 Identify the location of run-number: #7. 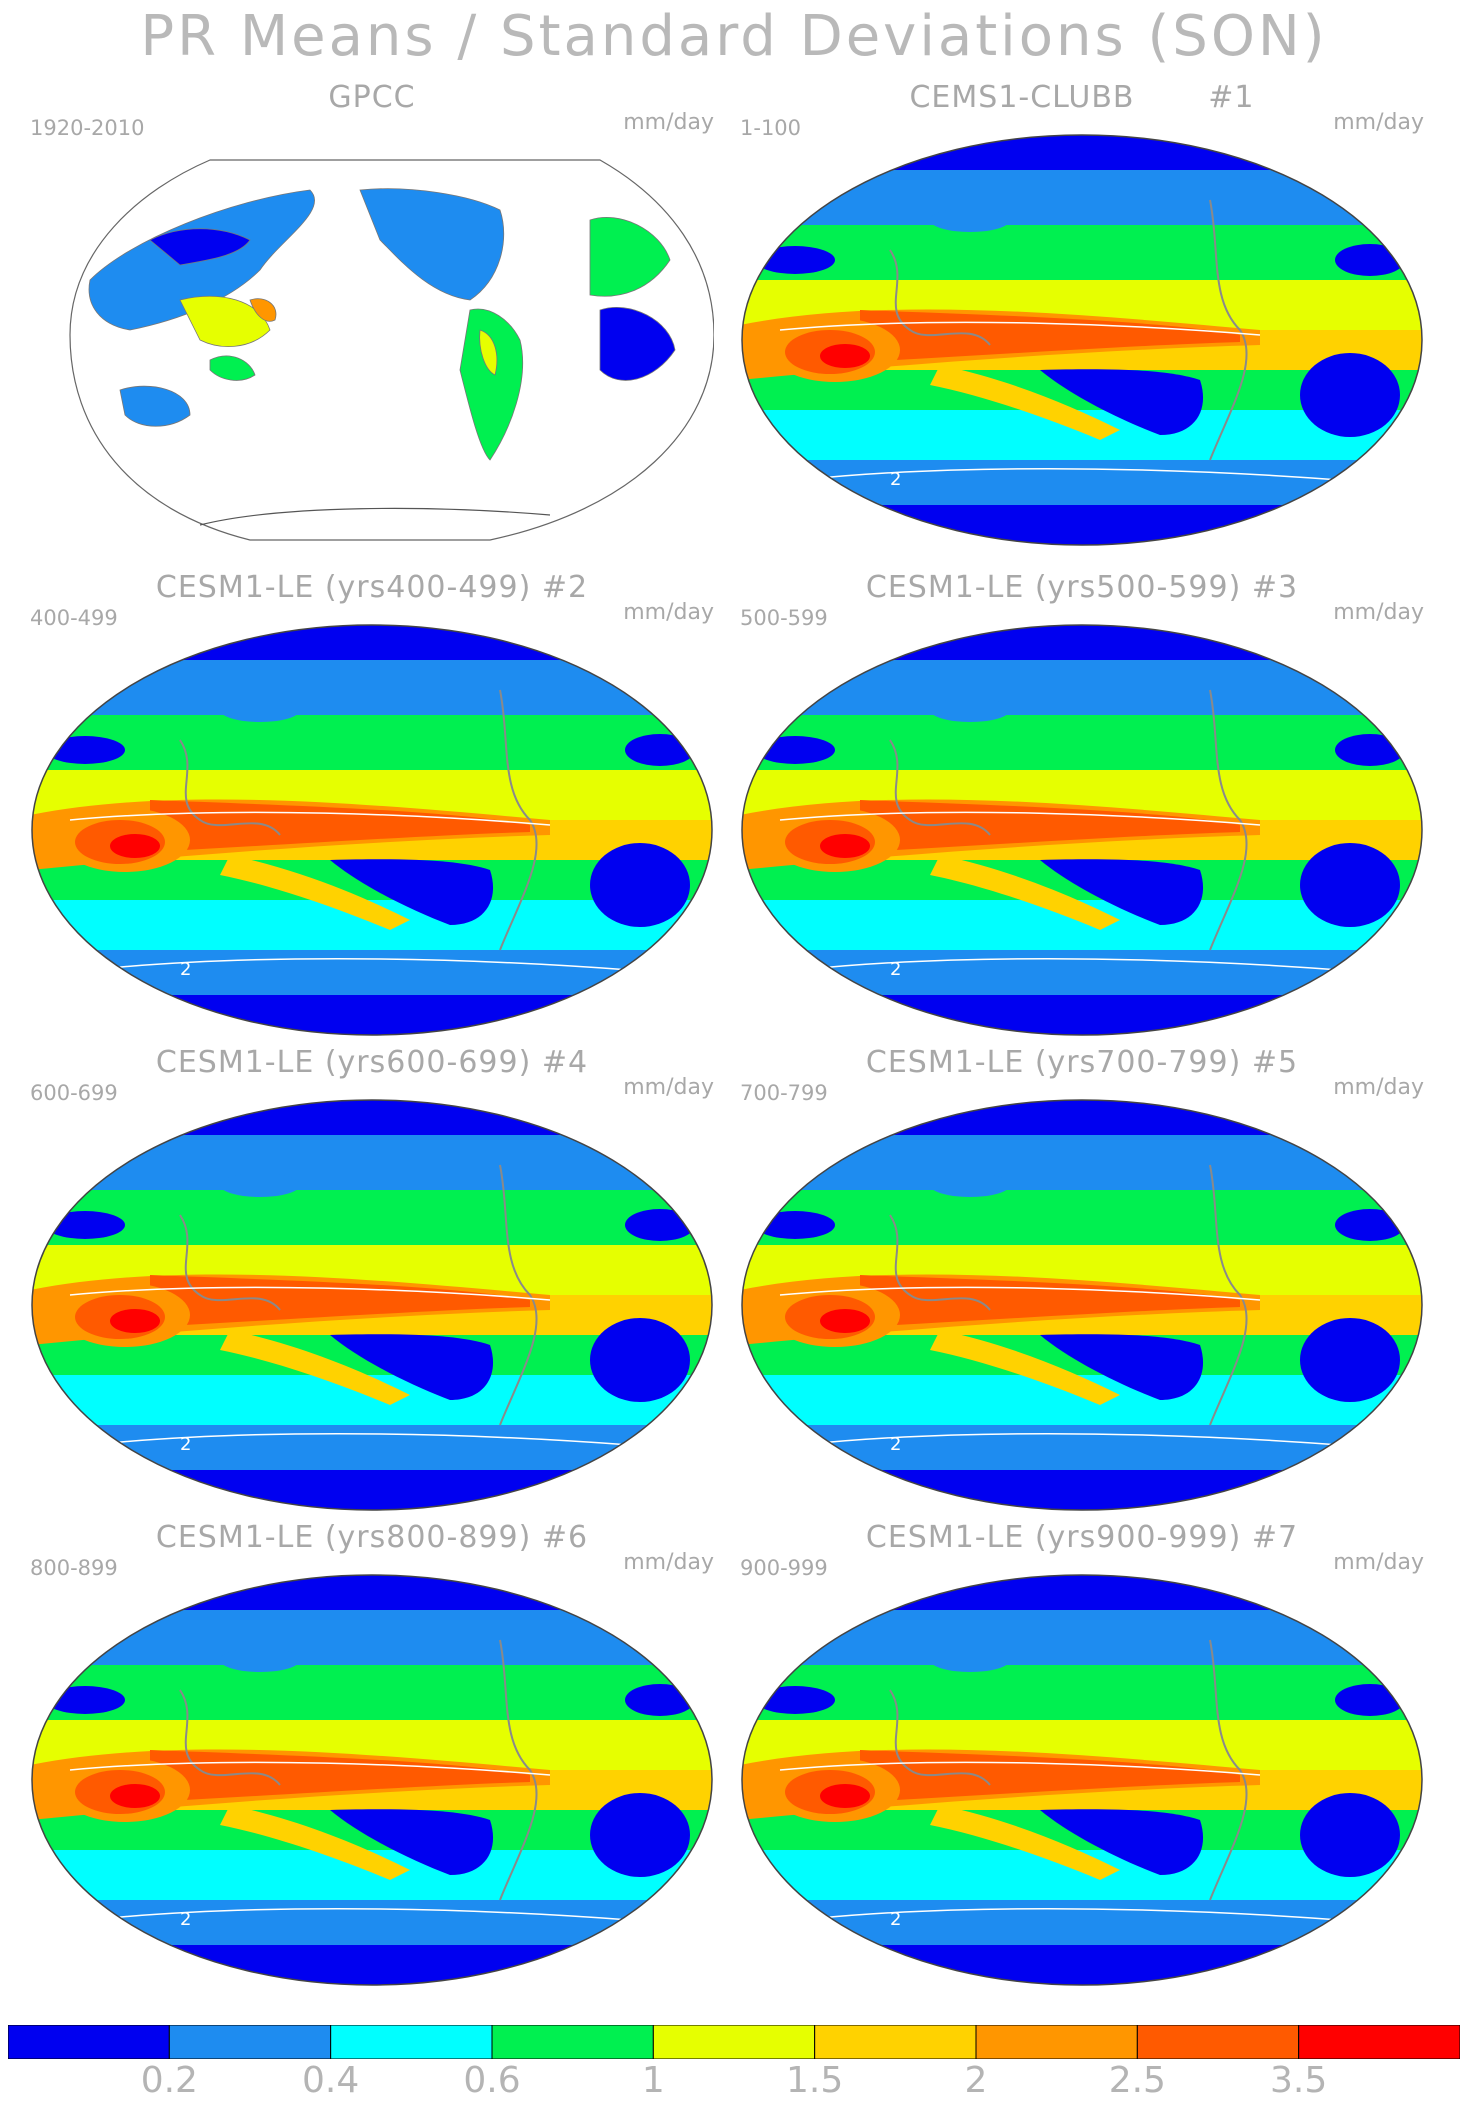
(1275, 1537).